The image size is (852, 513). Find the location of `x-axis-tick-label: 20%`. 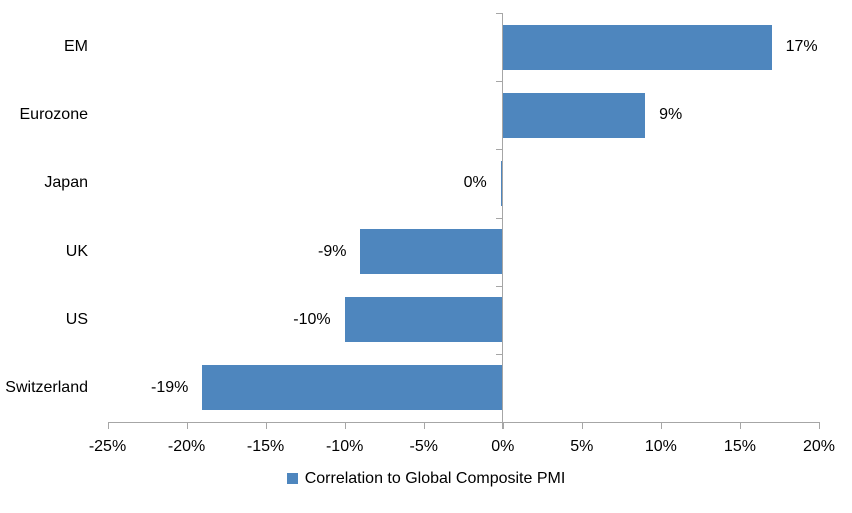

x-axis-tick-label: 20% is located at coordinates (819, 446).